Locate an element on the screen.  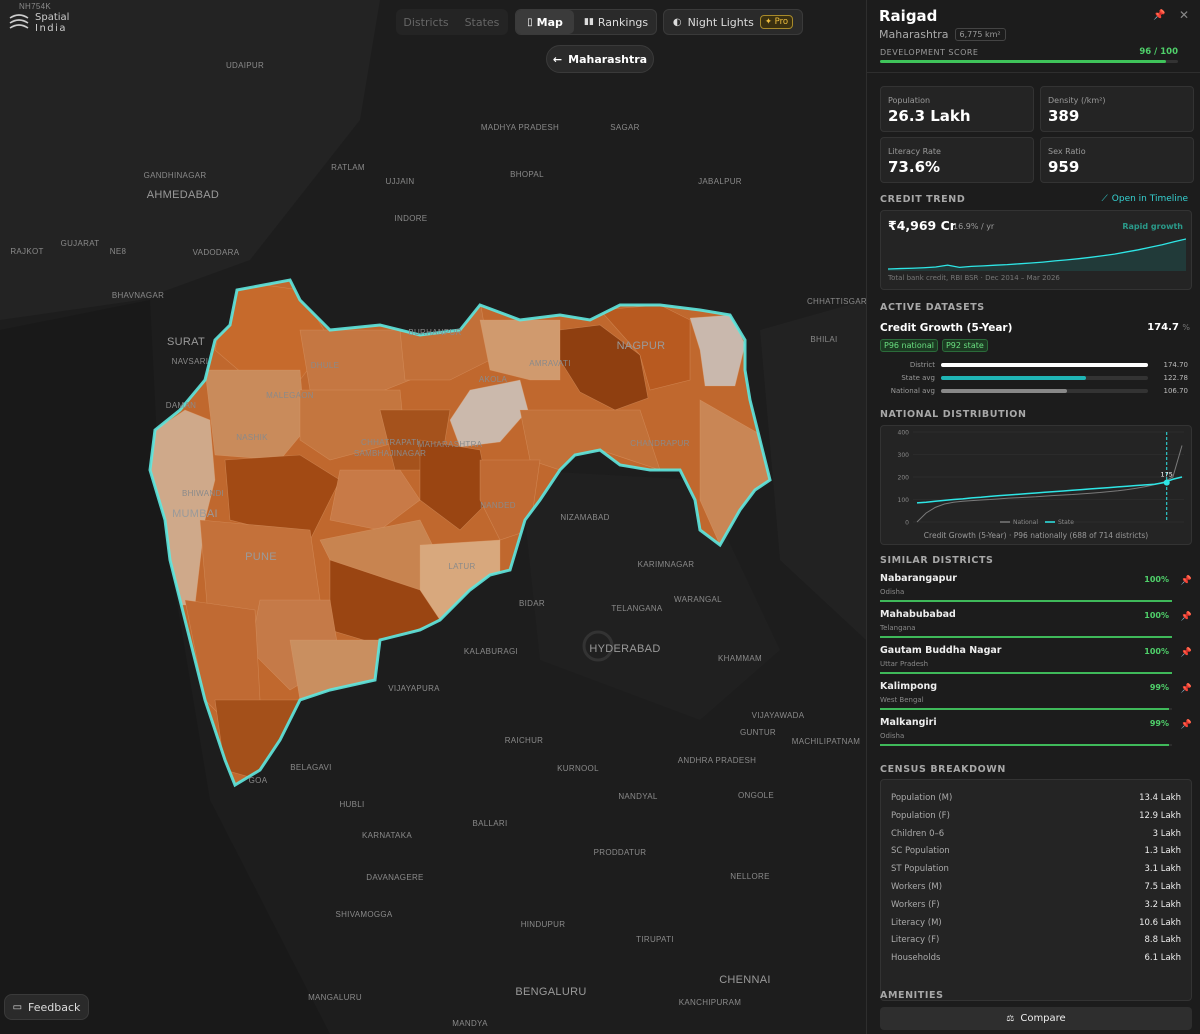
y-tick-label: 0 is located at coordinates (907, 523).